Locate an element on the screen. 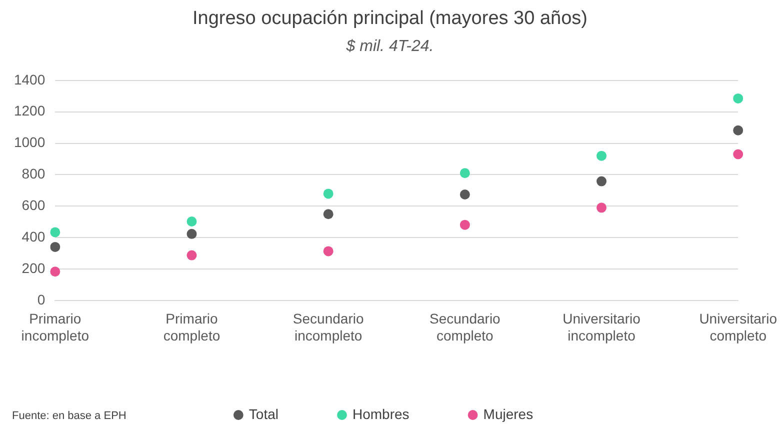 This screenshot has height=432, width=780. y-tick-label: 400 is located at coordinates (34, 236).